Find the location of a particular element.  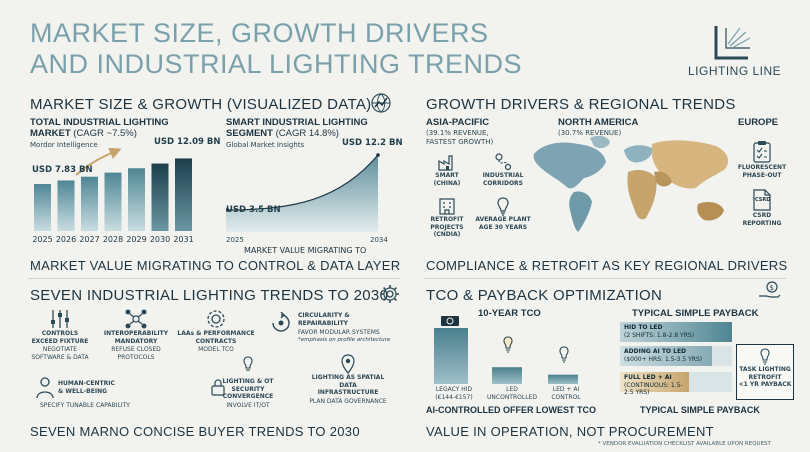

money-hand-icon: $ is located at coordinates (770, 291).